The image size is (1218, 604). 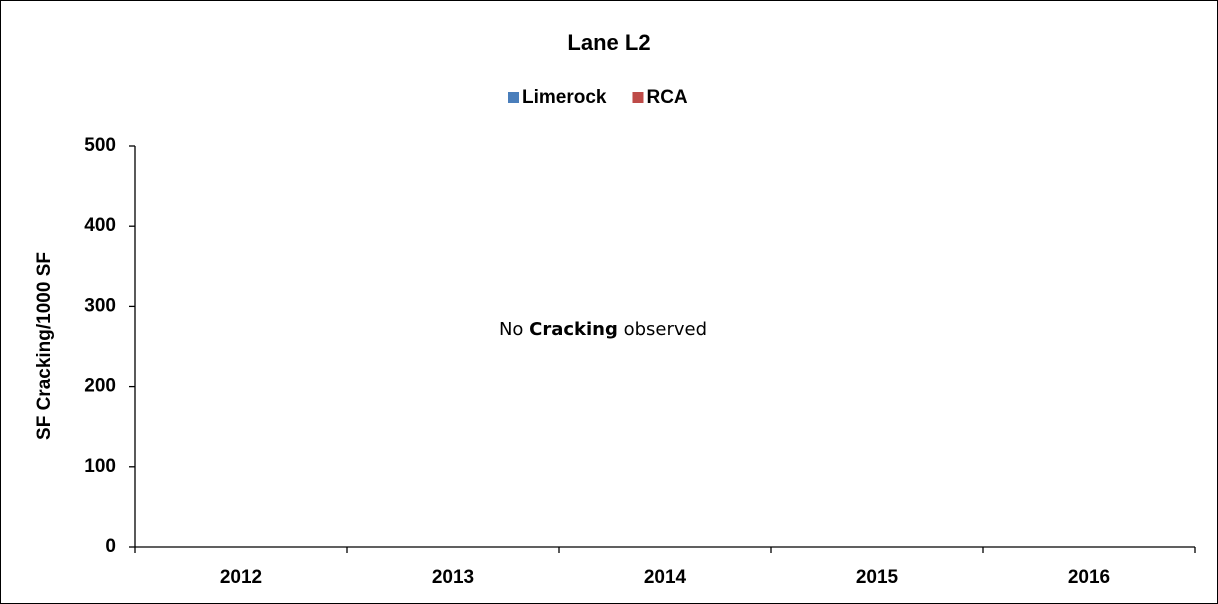 I want to click on chart-title: Lane L2, so click(x=608, y=42).